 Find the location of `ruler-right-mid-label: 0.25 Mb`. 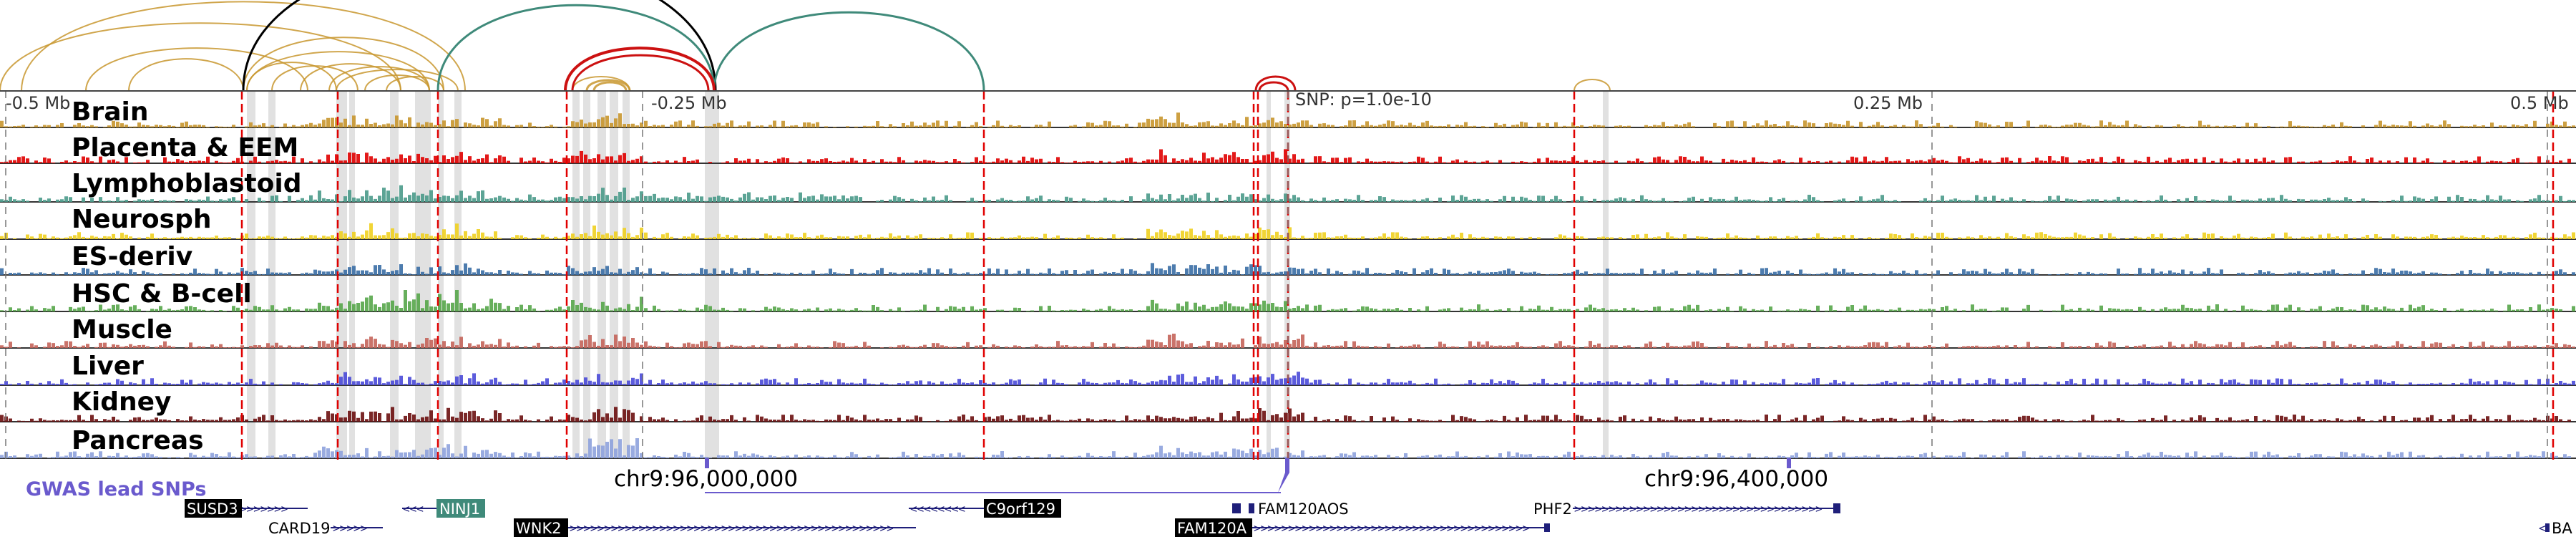

ruler-right-mid-label: 0.25 Mb is located at coordinates (1888, 103).